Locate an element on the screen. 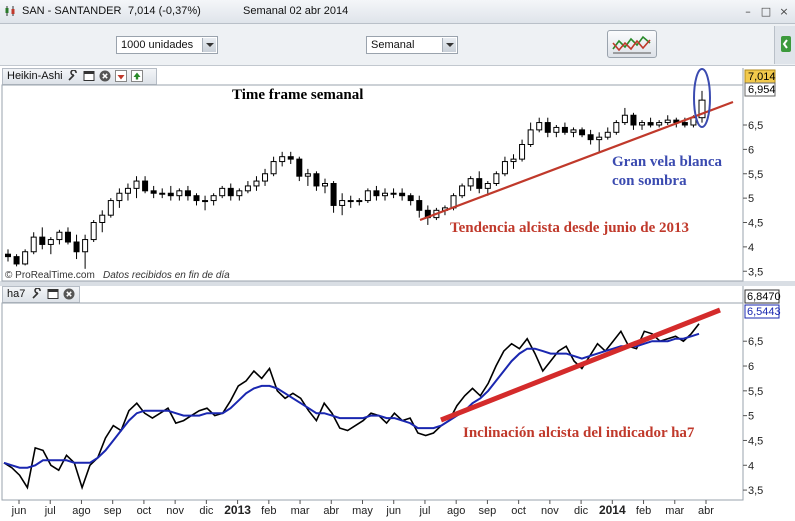 This screenshot has height=521, width=795. close-button: × is located at coordinates (784, 11).